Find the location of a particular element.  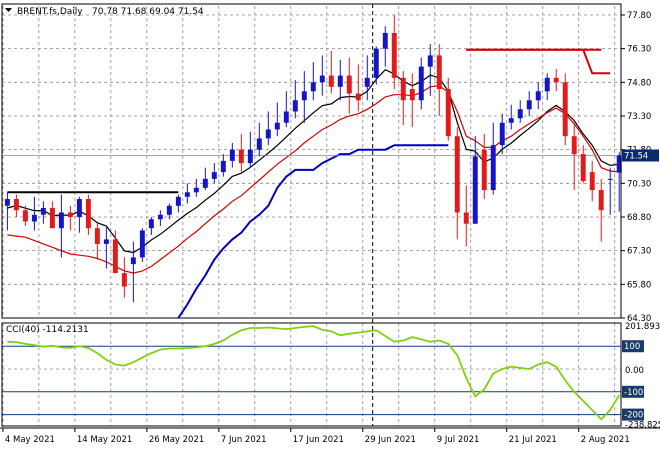

date-tick-label: 14 May 2021 is located at coordinates (104, 440).